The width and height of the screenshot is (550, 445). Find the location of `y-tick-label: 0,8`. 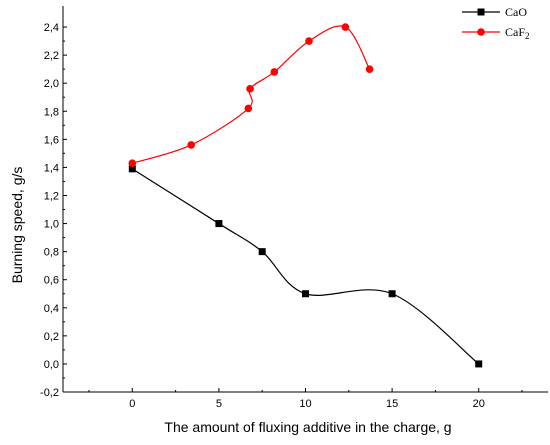

y-tick-label: 0,8 is located at coordinates (51, 253).